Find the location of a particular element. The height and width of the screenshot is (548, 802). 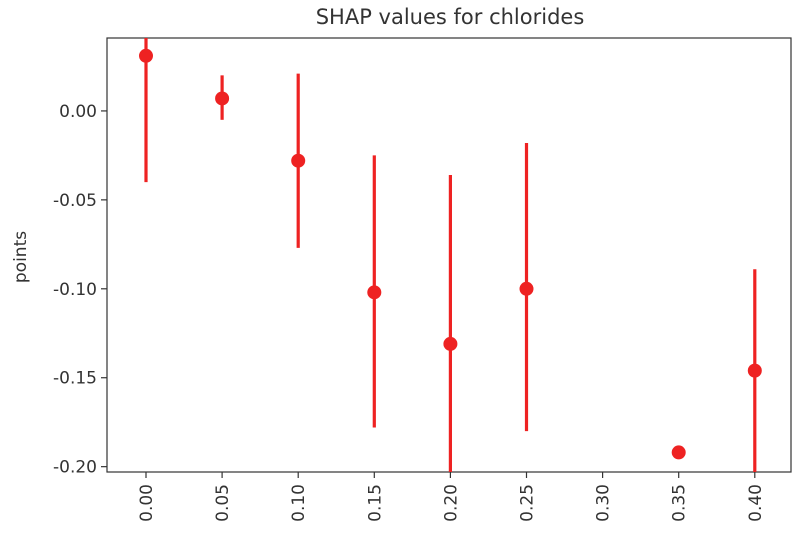

y-axis: 0.00 -0.05 -0.10 -0.15 -0.20 is located at coordinates (80, 290).